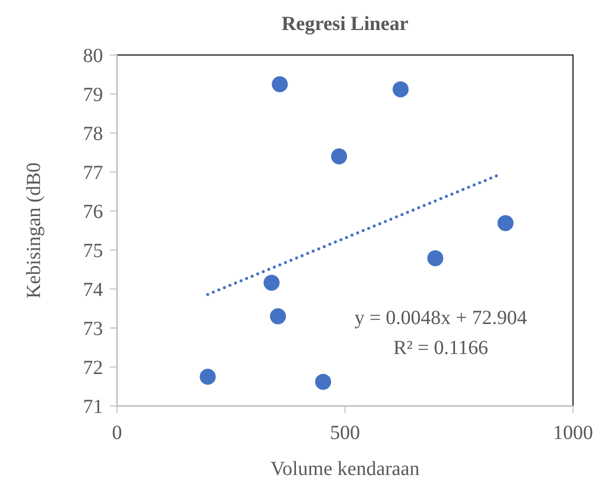 Image resolution: width=603 pixels, height=487 pixels. I want to click on y-tick-label: 72, so click(93, 368).